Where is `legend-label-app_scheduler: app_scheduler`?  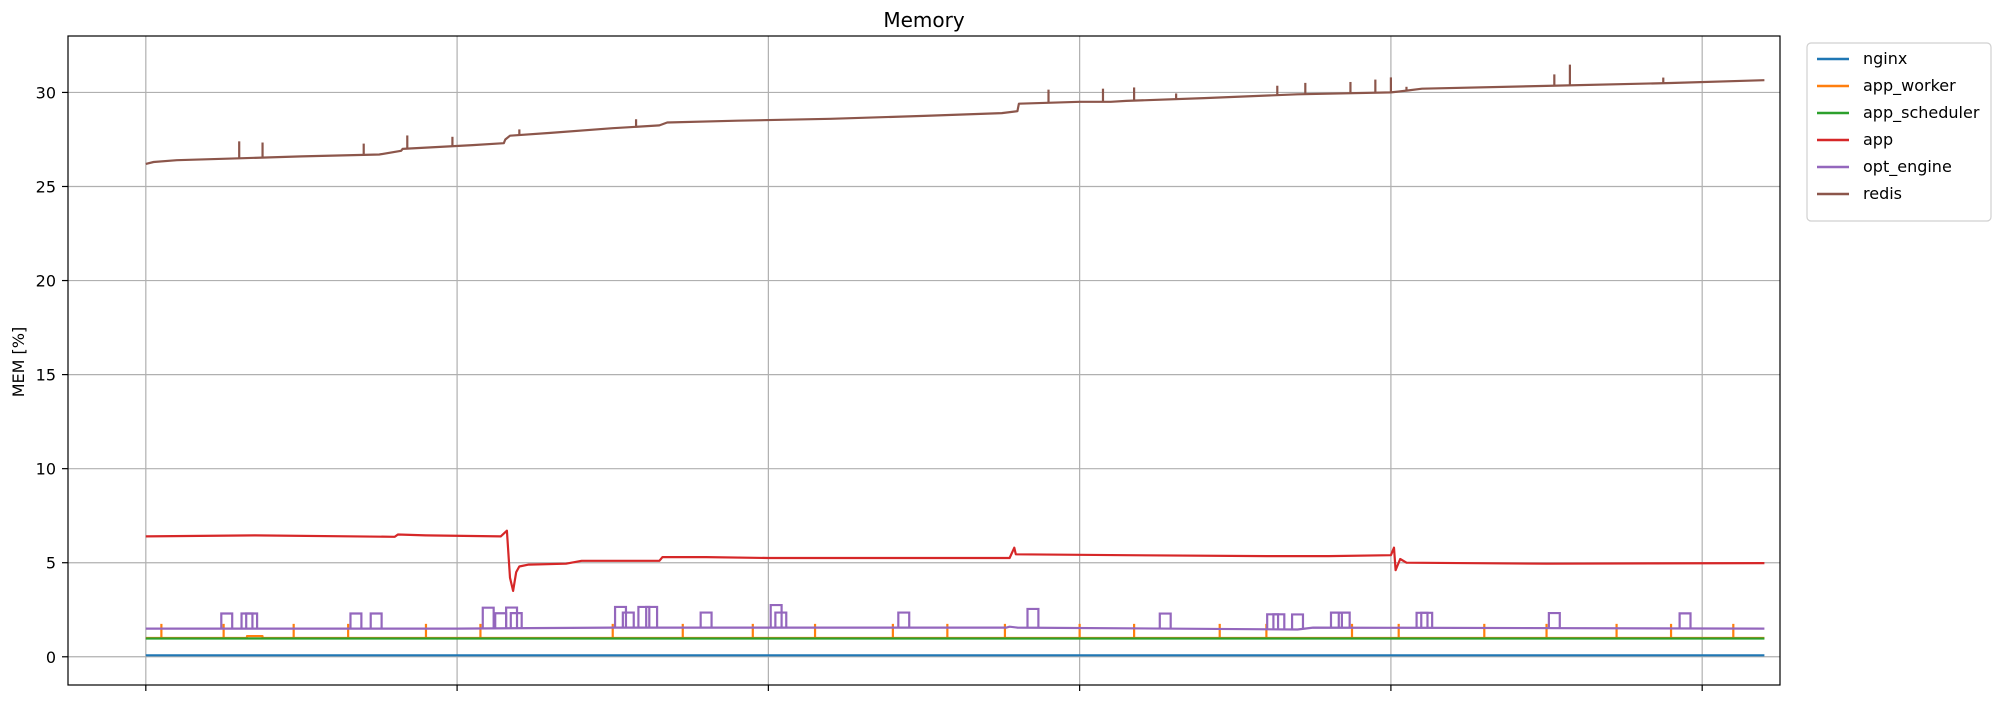
legend-label-app_scheduler: app_scheduler is located at coordinates (1921, 113).